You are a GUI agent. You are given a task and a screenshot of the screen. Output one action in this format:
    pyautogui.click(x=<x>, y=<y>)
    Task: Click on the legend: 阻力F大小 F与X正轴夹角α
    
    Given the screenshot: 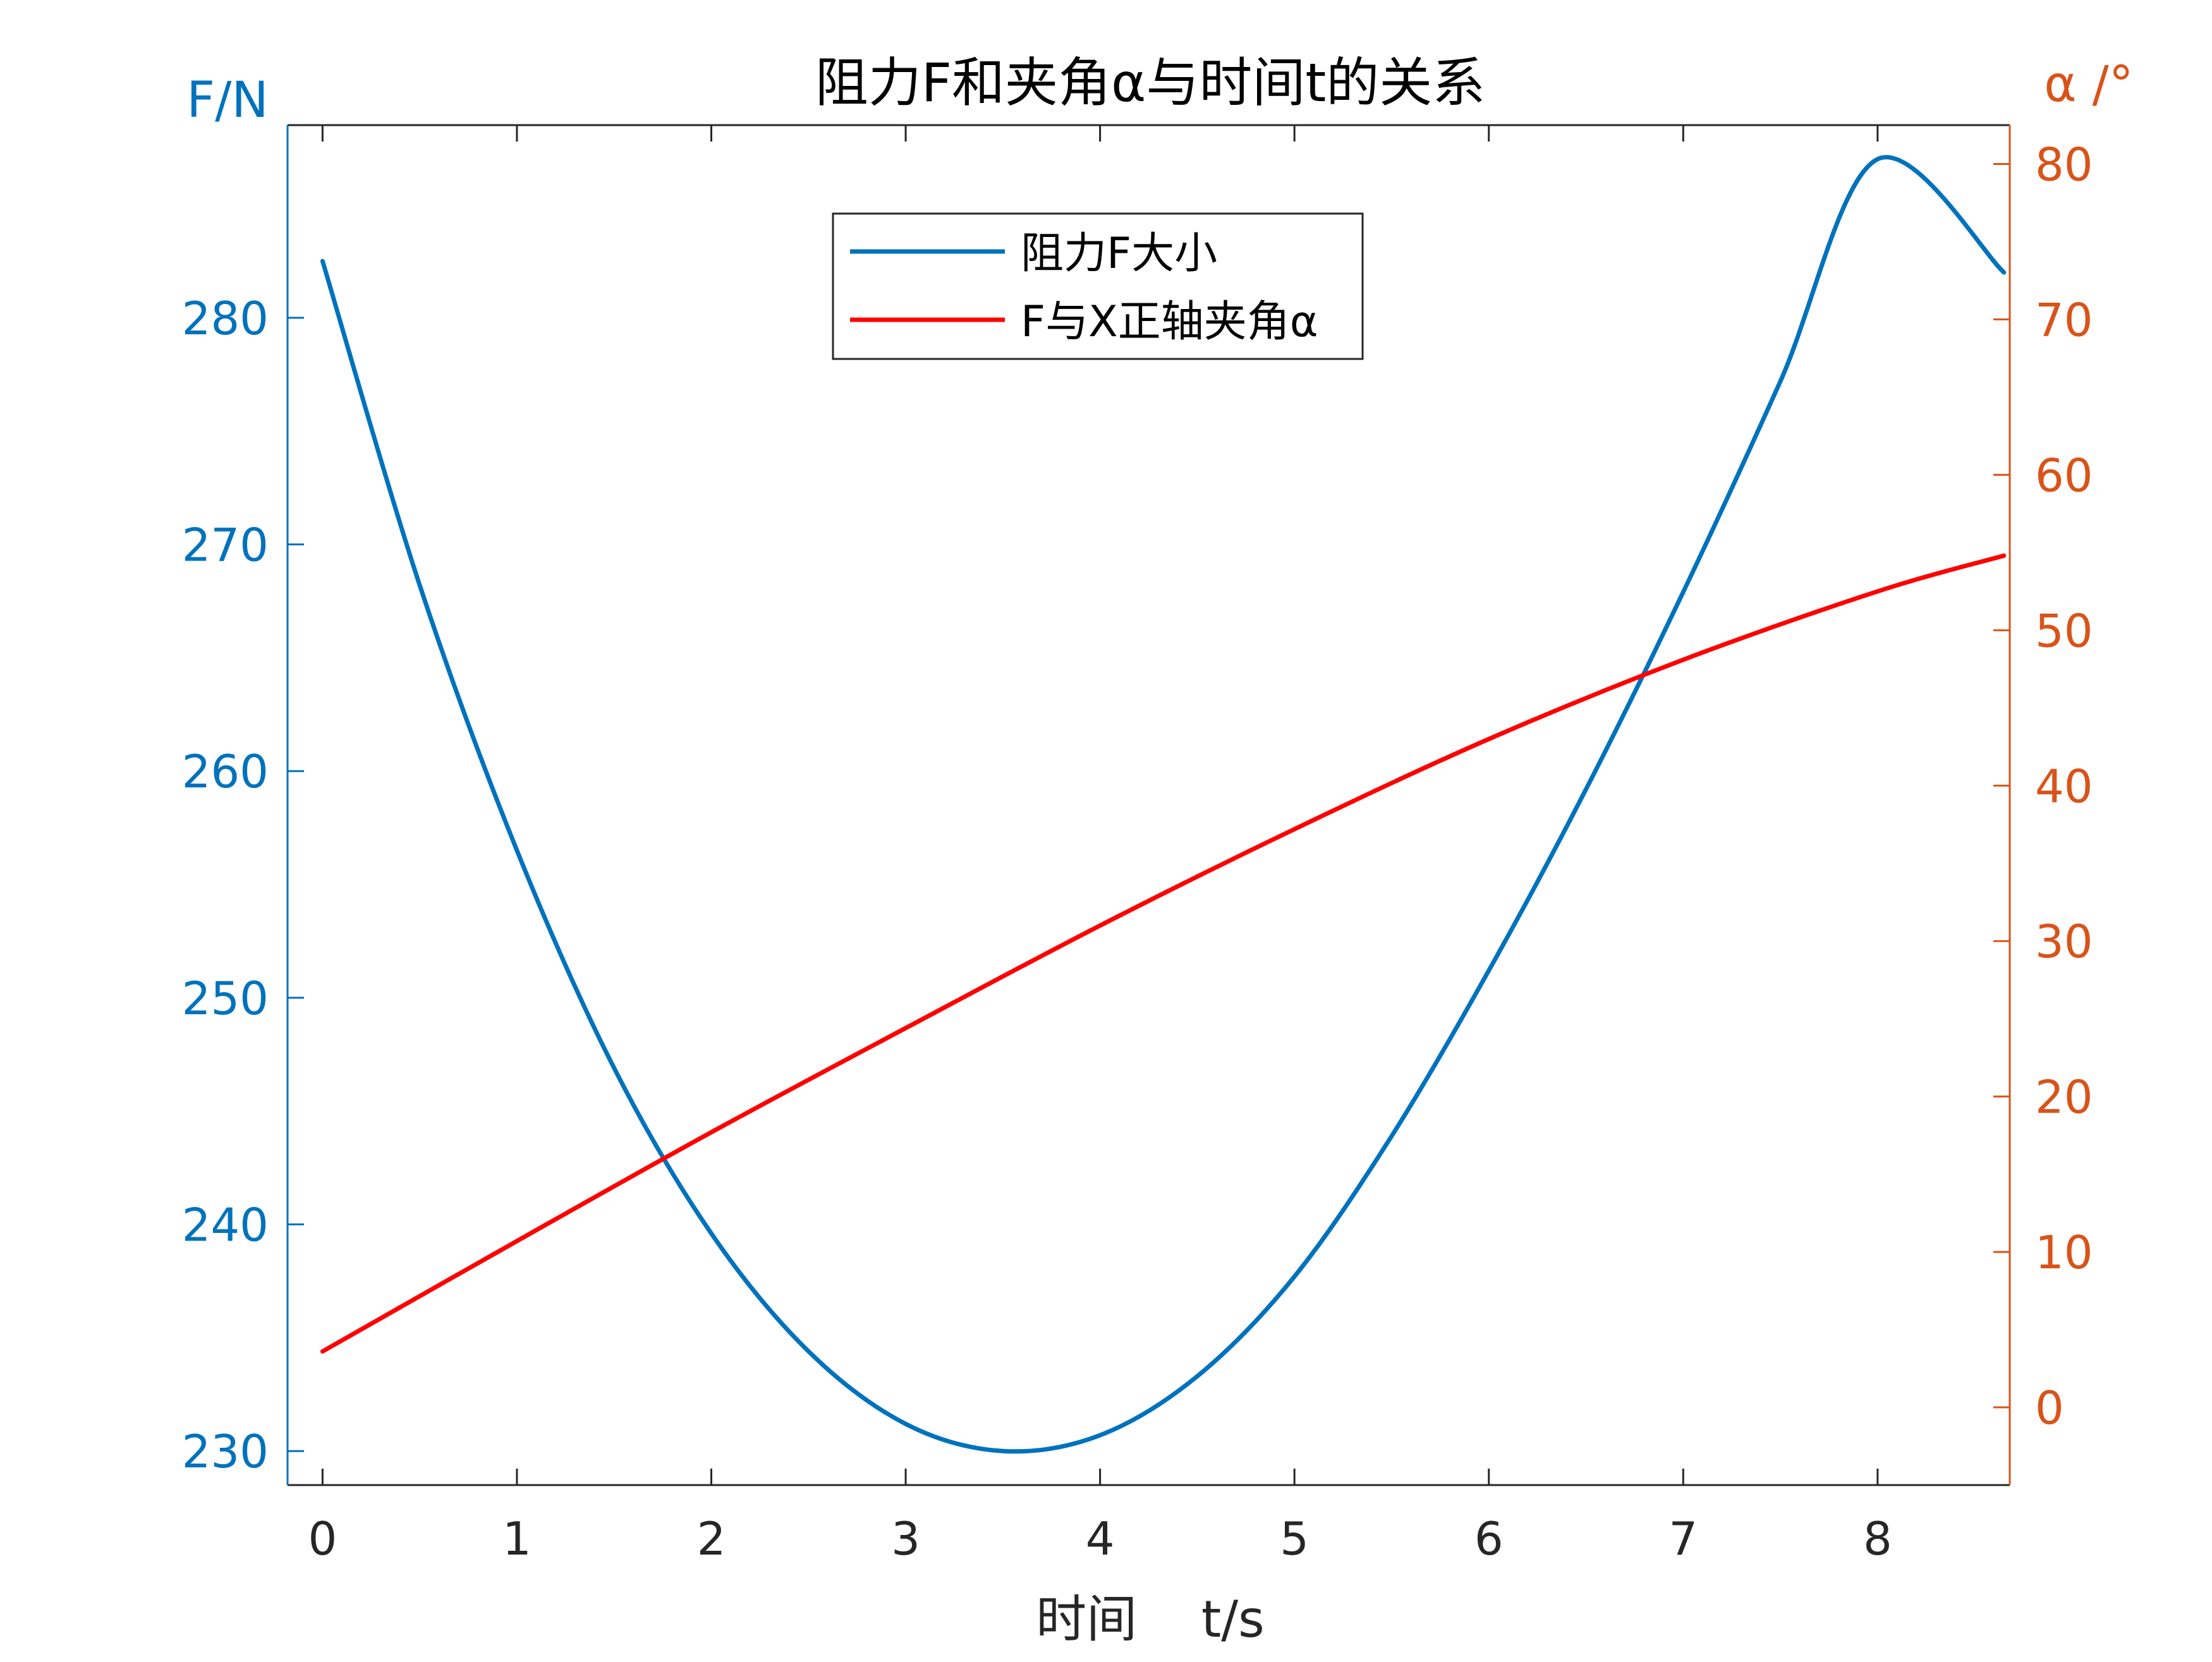 What is the action you would take?
    pyautogui.click(x=1098, y=286)
    